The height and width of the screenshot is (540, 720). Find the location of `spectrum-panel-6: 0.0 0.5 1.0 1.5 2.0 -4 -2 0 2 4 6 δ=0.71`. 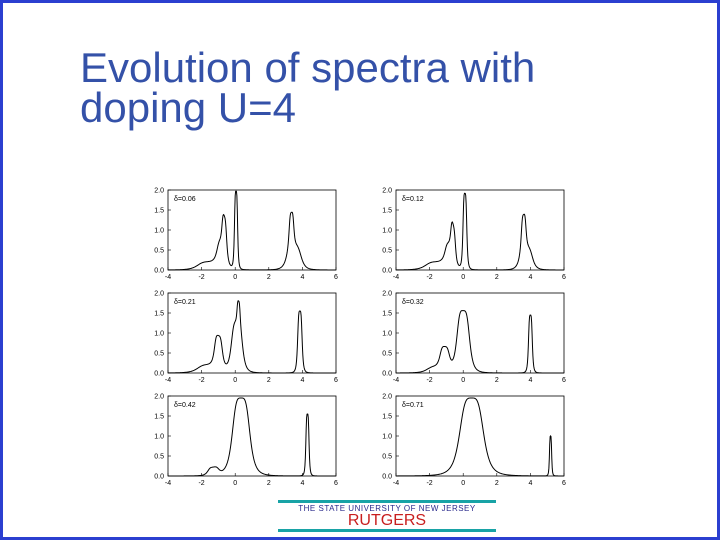

spectrum-panel-6: 0.0 0.5 1.0 1.5 2.0 -4 -2 0 2 4 6 δ=0.71 is located at coordinates (474, 441).